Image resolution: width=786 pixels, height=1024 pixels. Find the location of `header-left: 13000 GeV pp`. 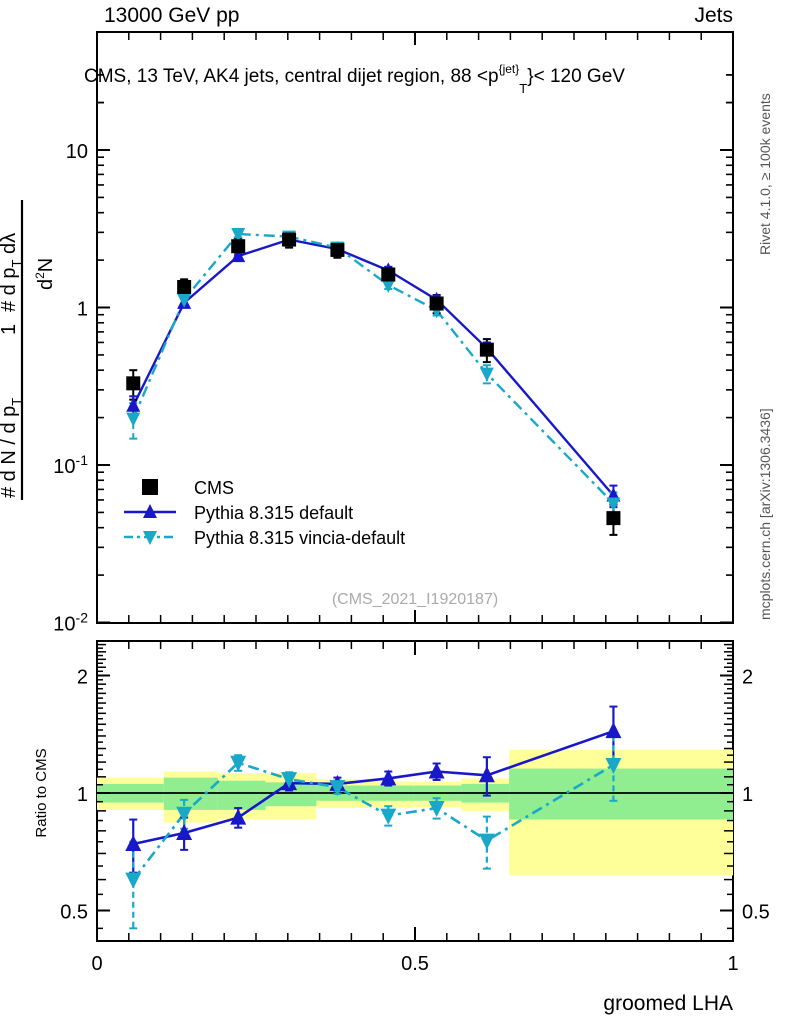

header-left: 13000 GeV pp is located at coordinates (171, 15).